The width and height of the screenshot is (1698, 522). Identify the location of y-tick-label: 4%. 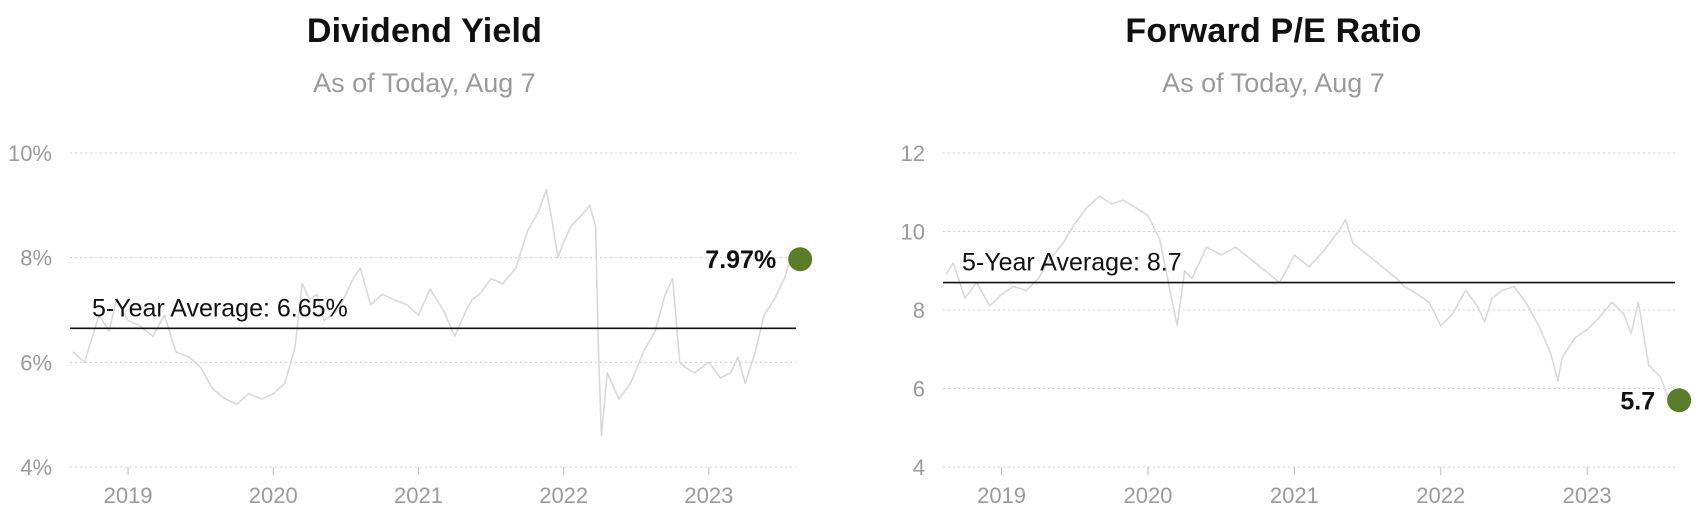
(36, 467).